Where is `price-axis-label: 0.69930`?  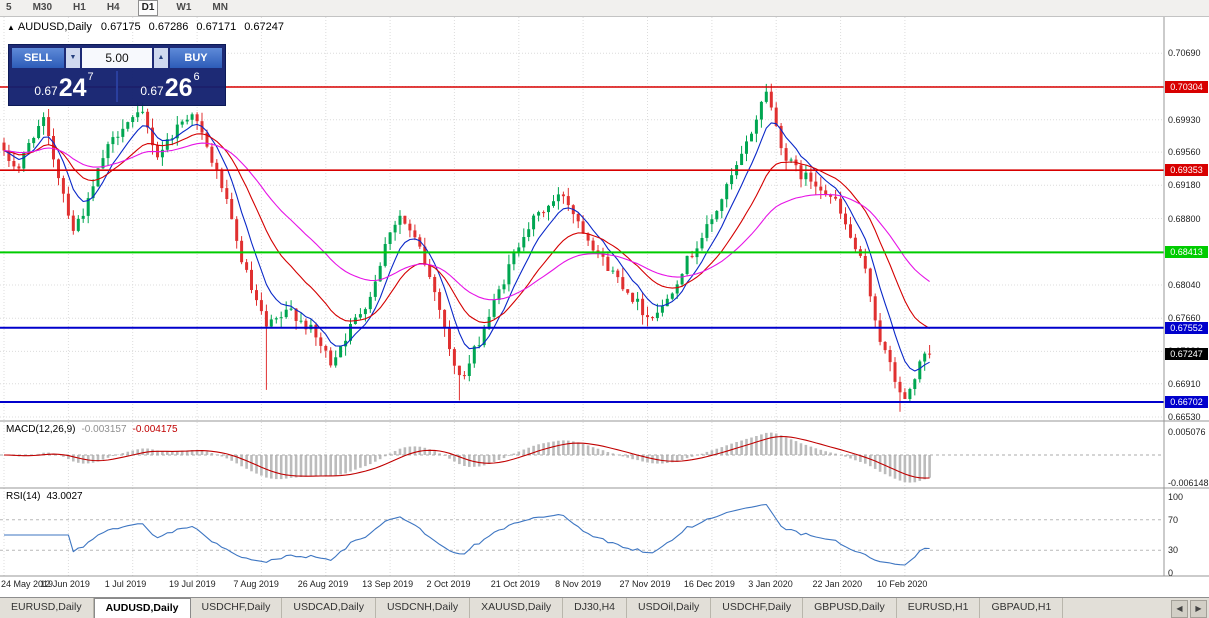
price-axis-label: 0.69930 is located at coordinates (1184, 119).